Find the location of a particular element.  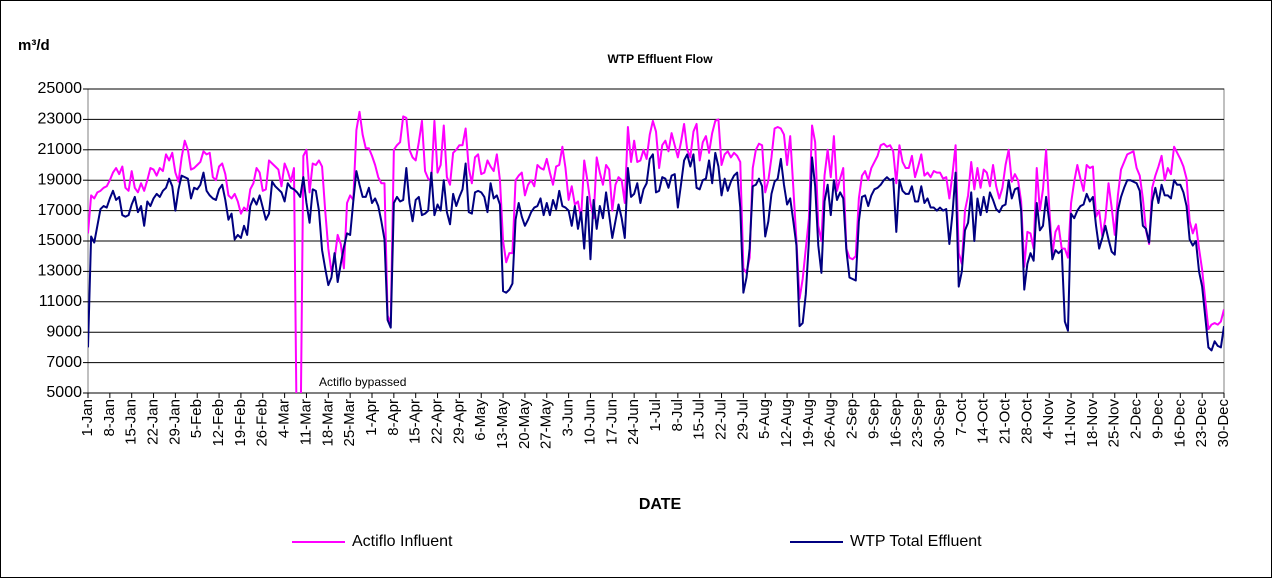

x-tick-label: 7-Oct is located at coordinates (961, 417).